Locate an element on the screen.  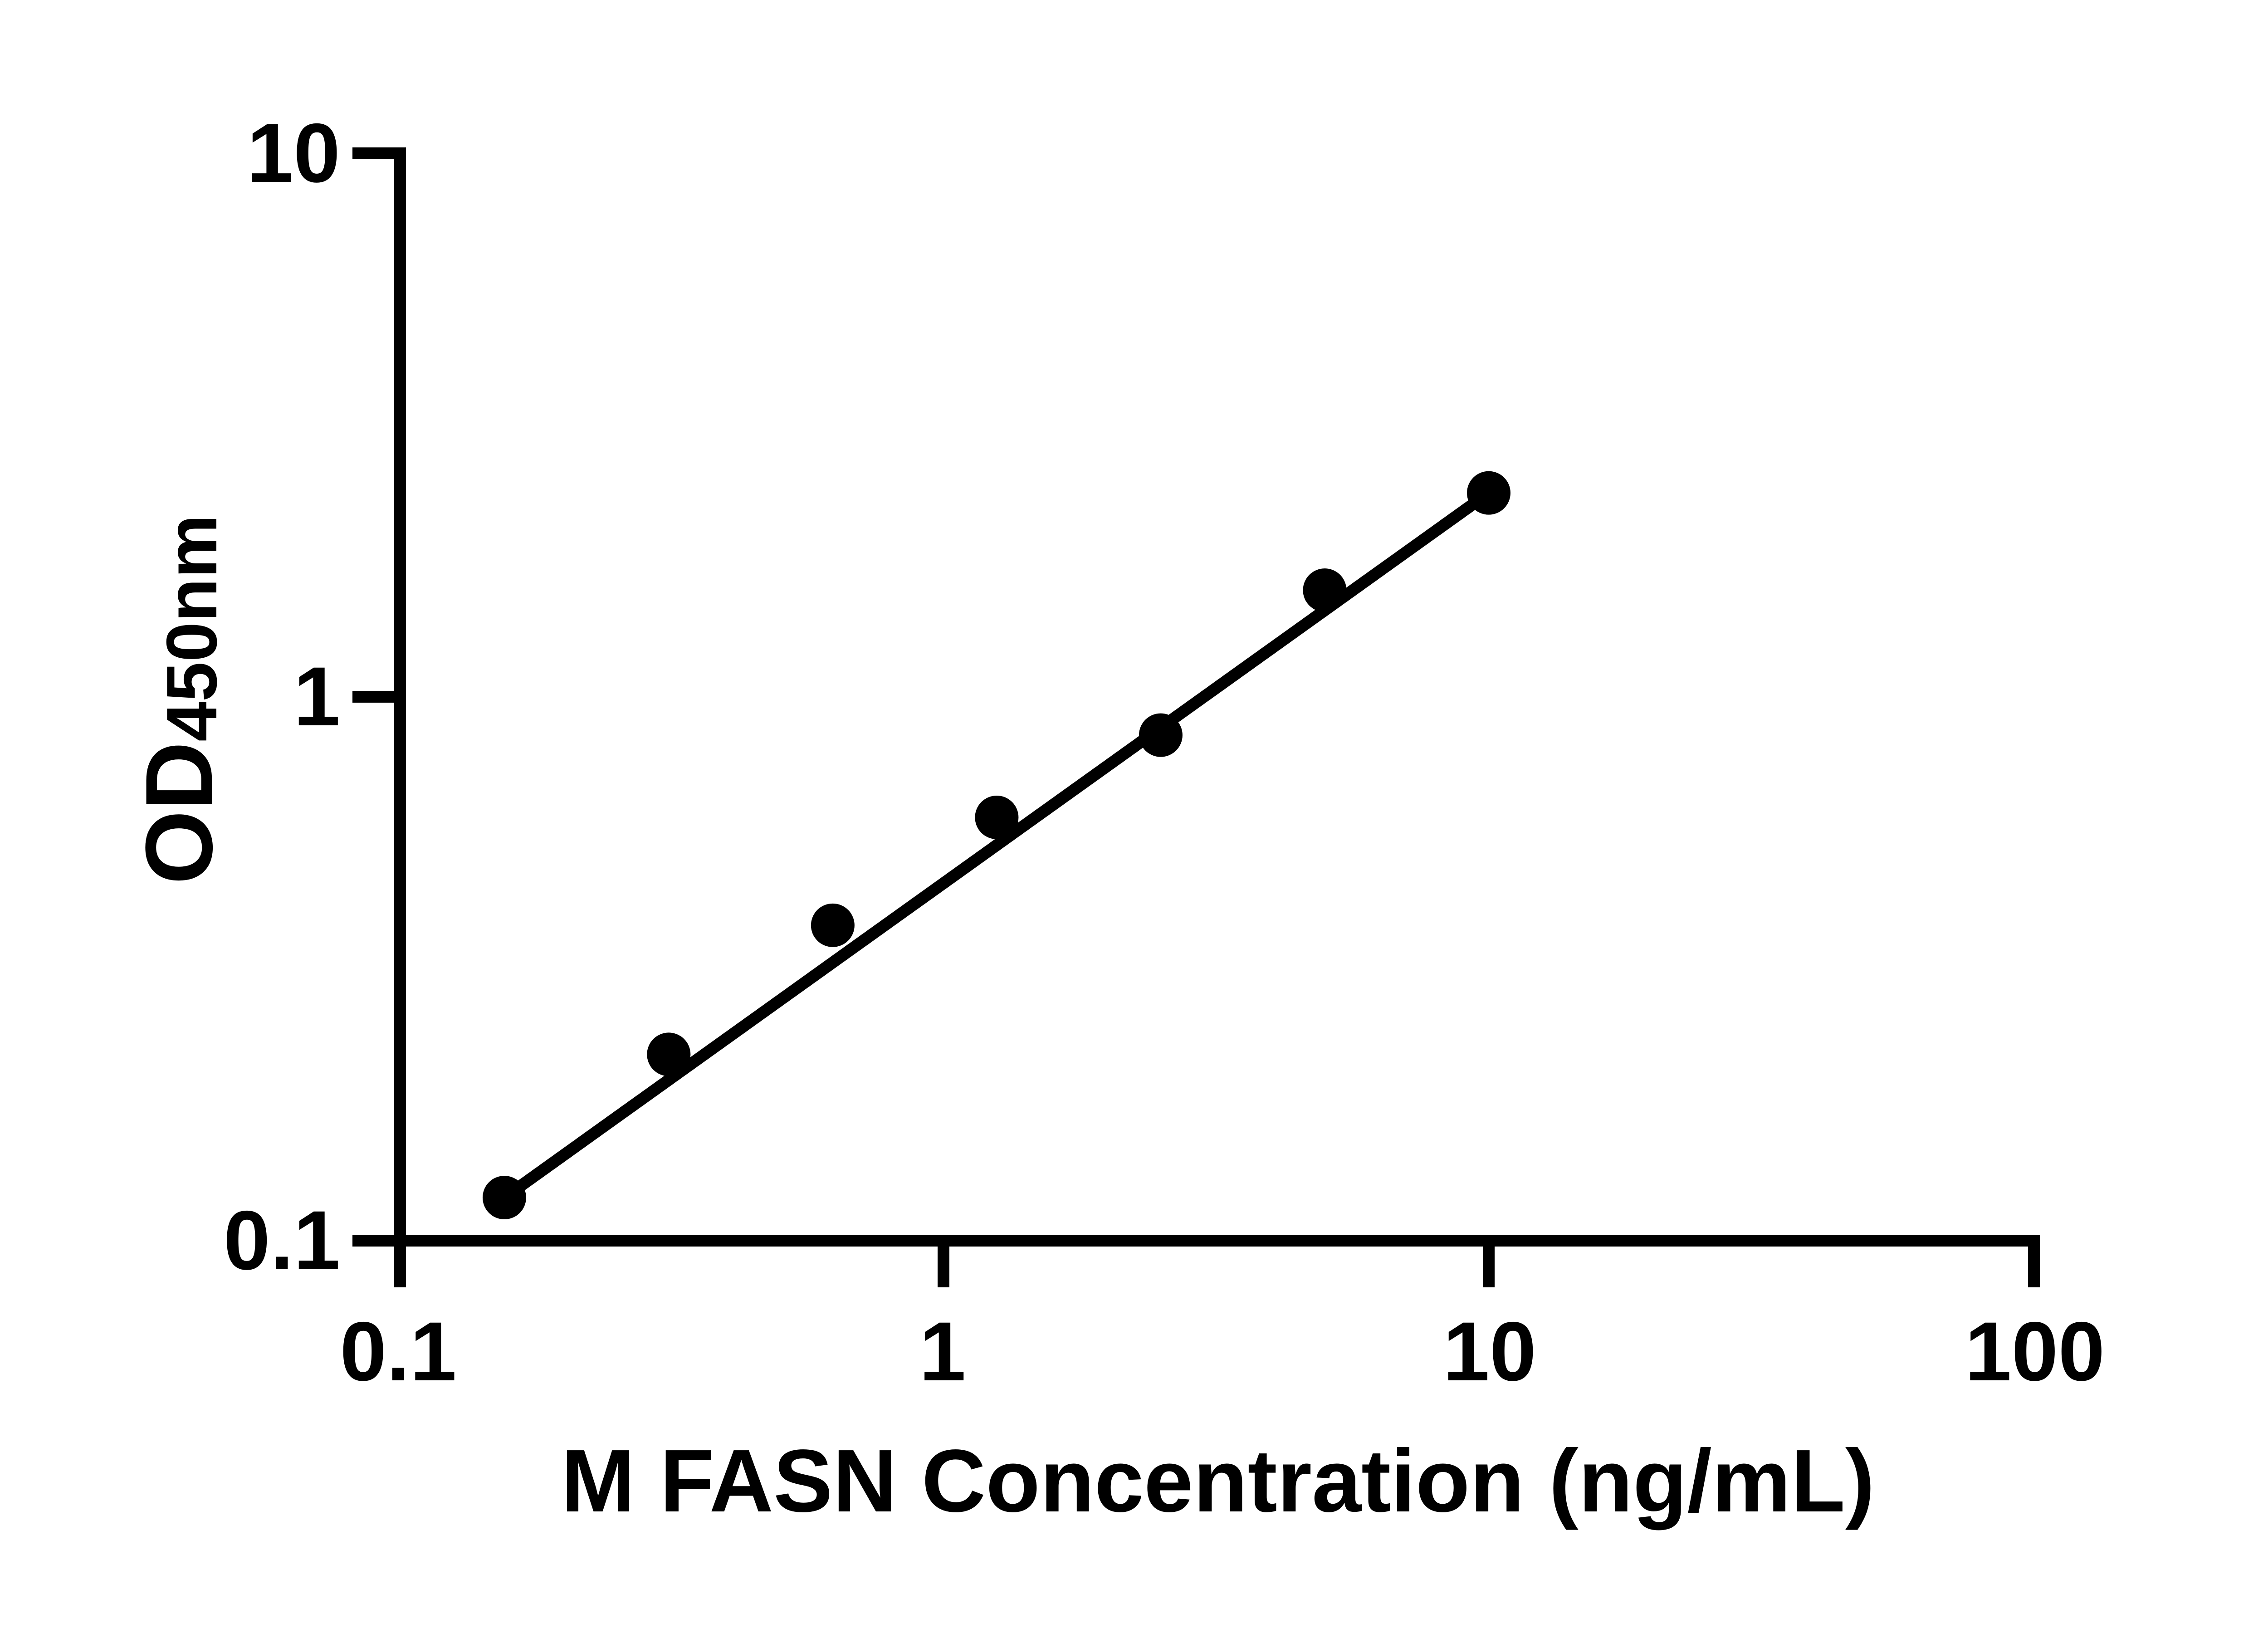
y-axis-title-main: OD is located at coordinates (179, 813).